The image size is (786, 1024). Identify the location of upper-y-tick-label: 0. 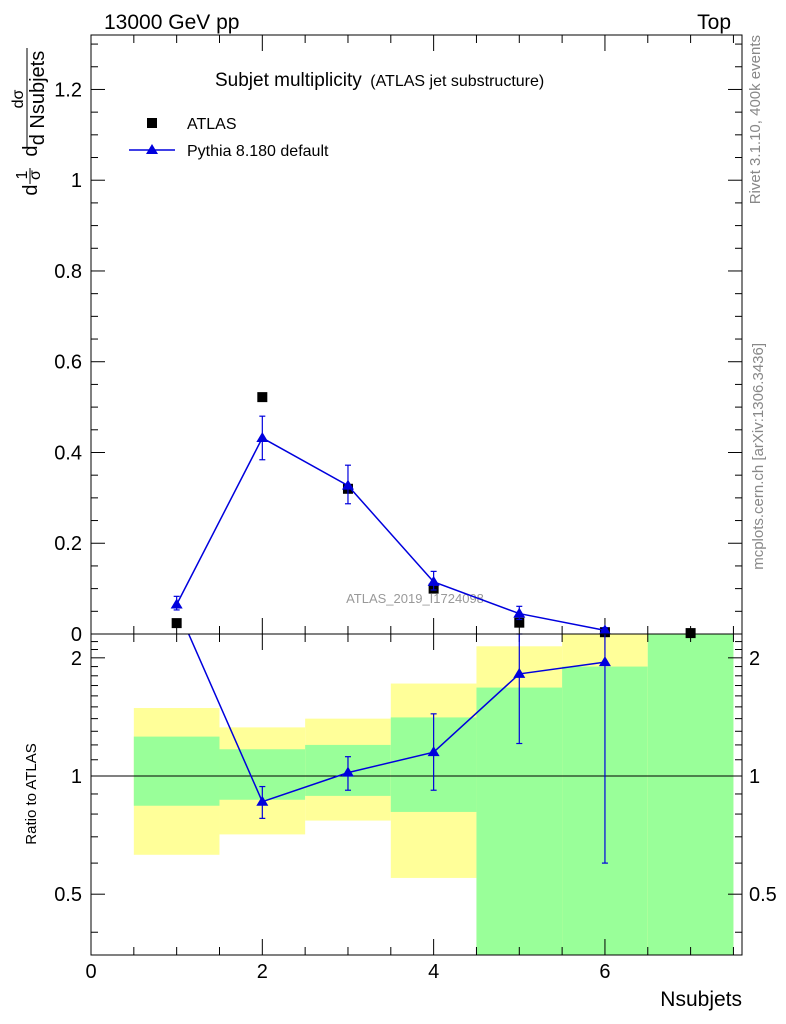
(76, 635).